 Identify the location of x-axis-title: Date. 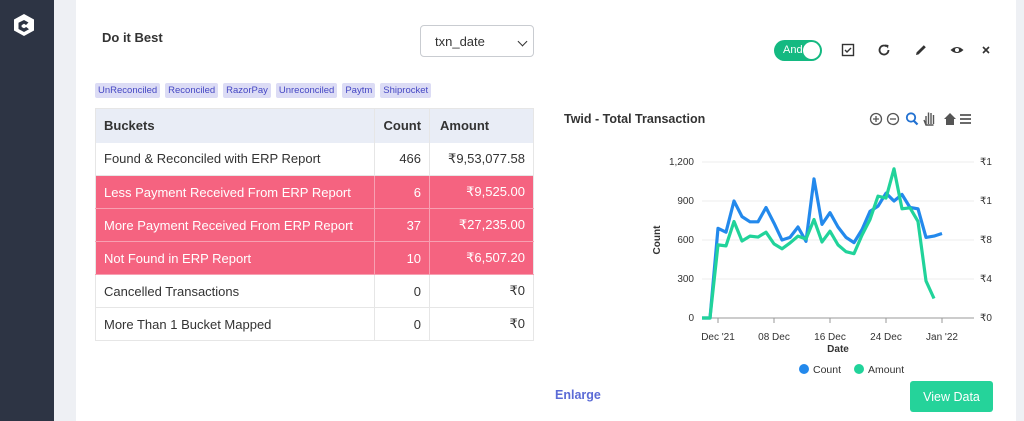
(838, 349).